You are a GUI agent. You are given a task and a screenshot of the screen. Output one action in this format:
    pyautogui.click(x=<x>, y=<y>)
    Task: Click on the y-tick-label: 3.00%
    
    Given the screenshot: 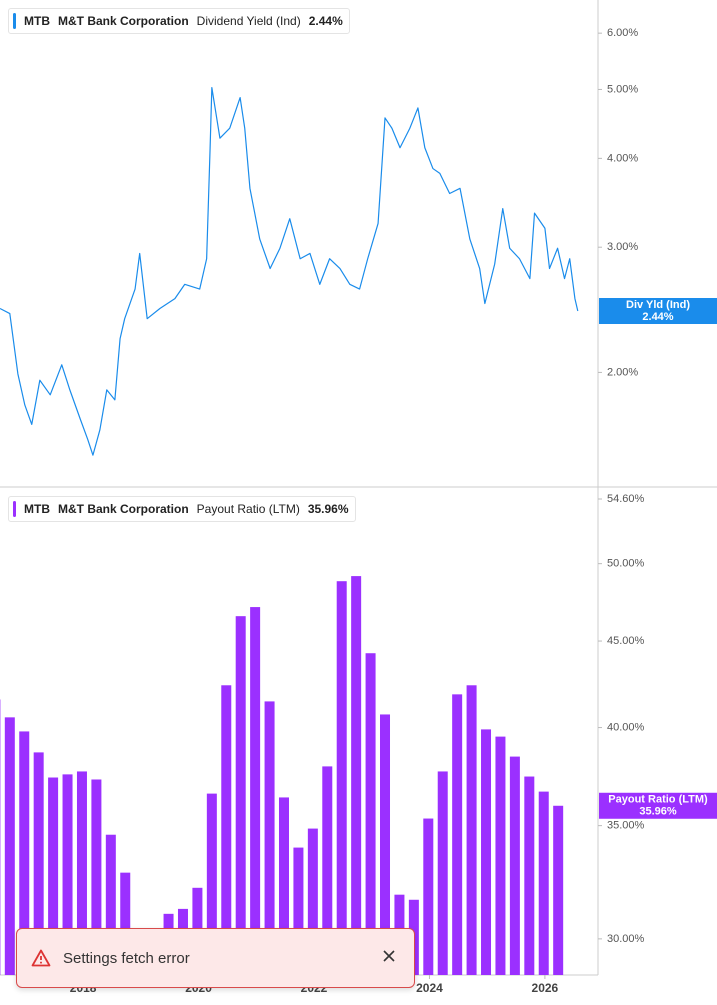 What is the action you would take?
    pyautogui.click(x=622, y=247)
    